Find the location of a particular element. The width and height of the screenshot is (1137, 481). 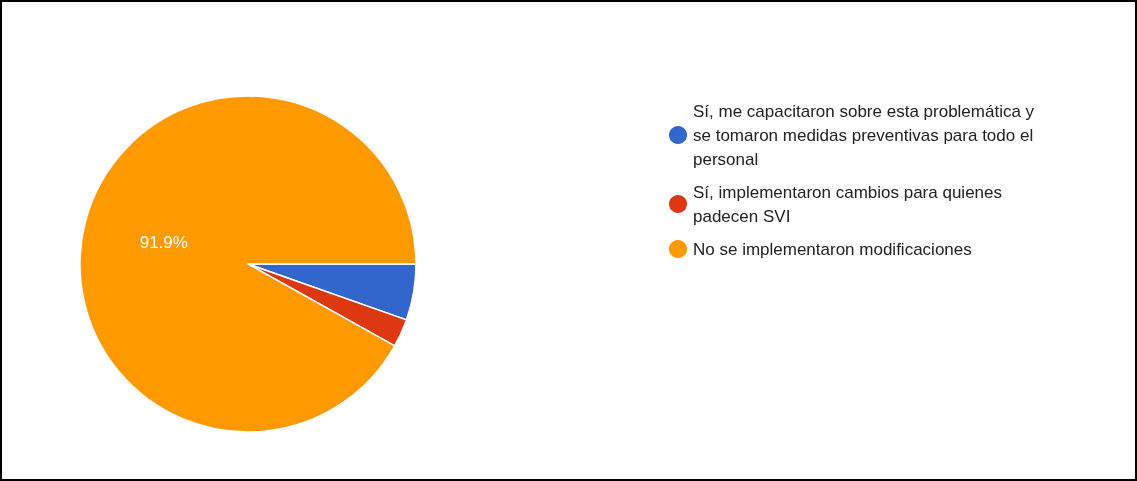

legend-label: Sí, implementaron cambios para quienes padecen SVI is located at coordinates (850, 204).